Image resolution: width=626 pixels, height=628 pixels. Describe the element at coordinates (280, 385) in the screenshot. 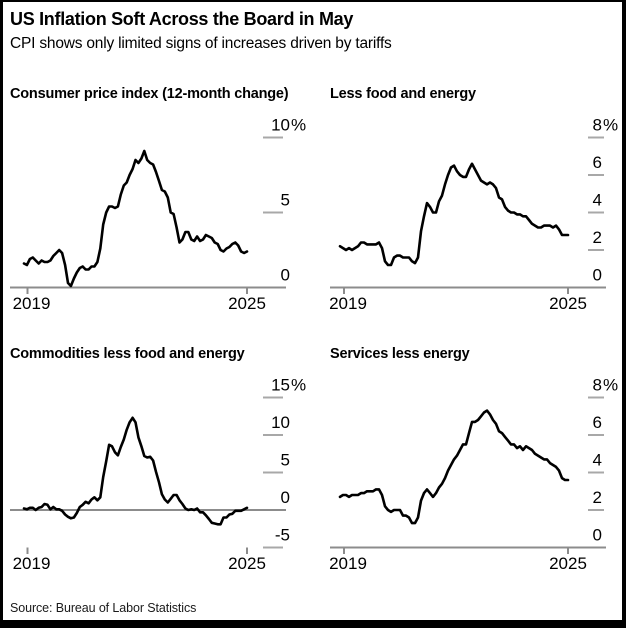

I see `chart2-ytick-label: 15` at that location.